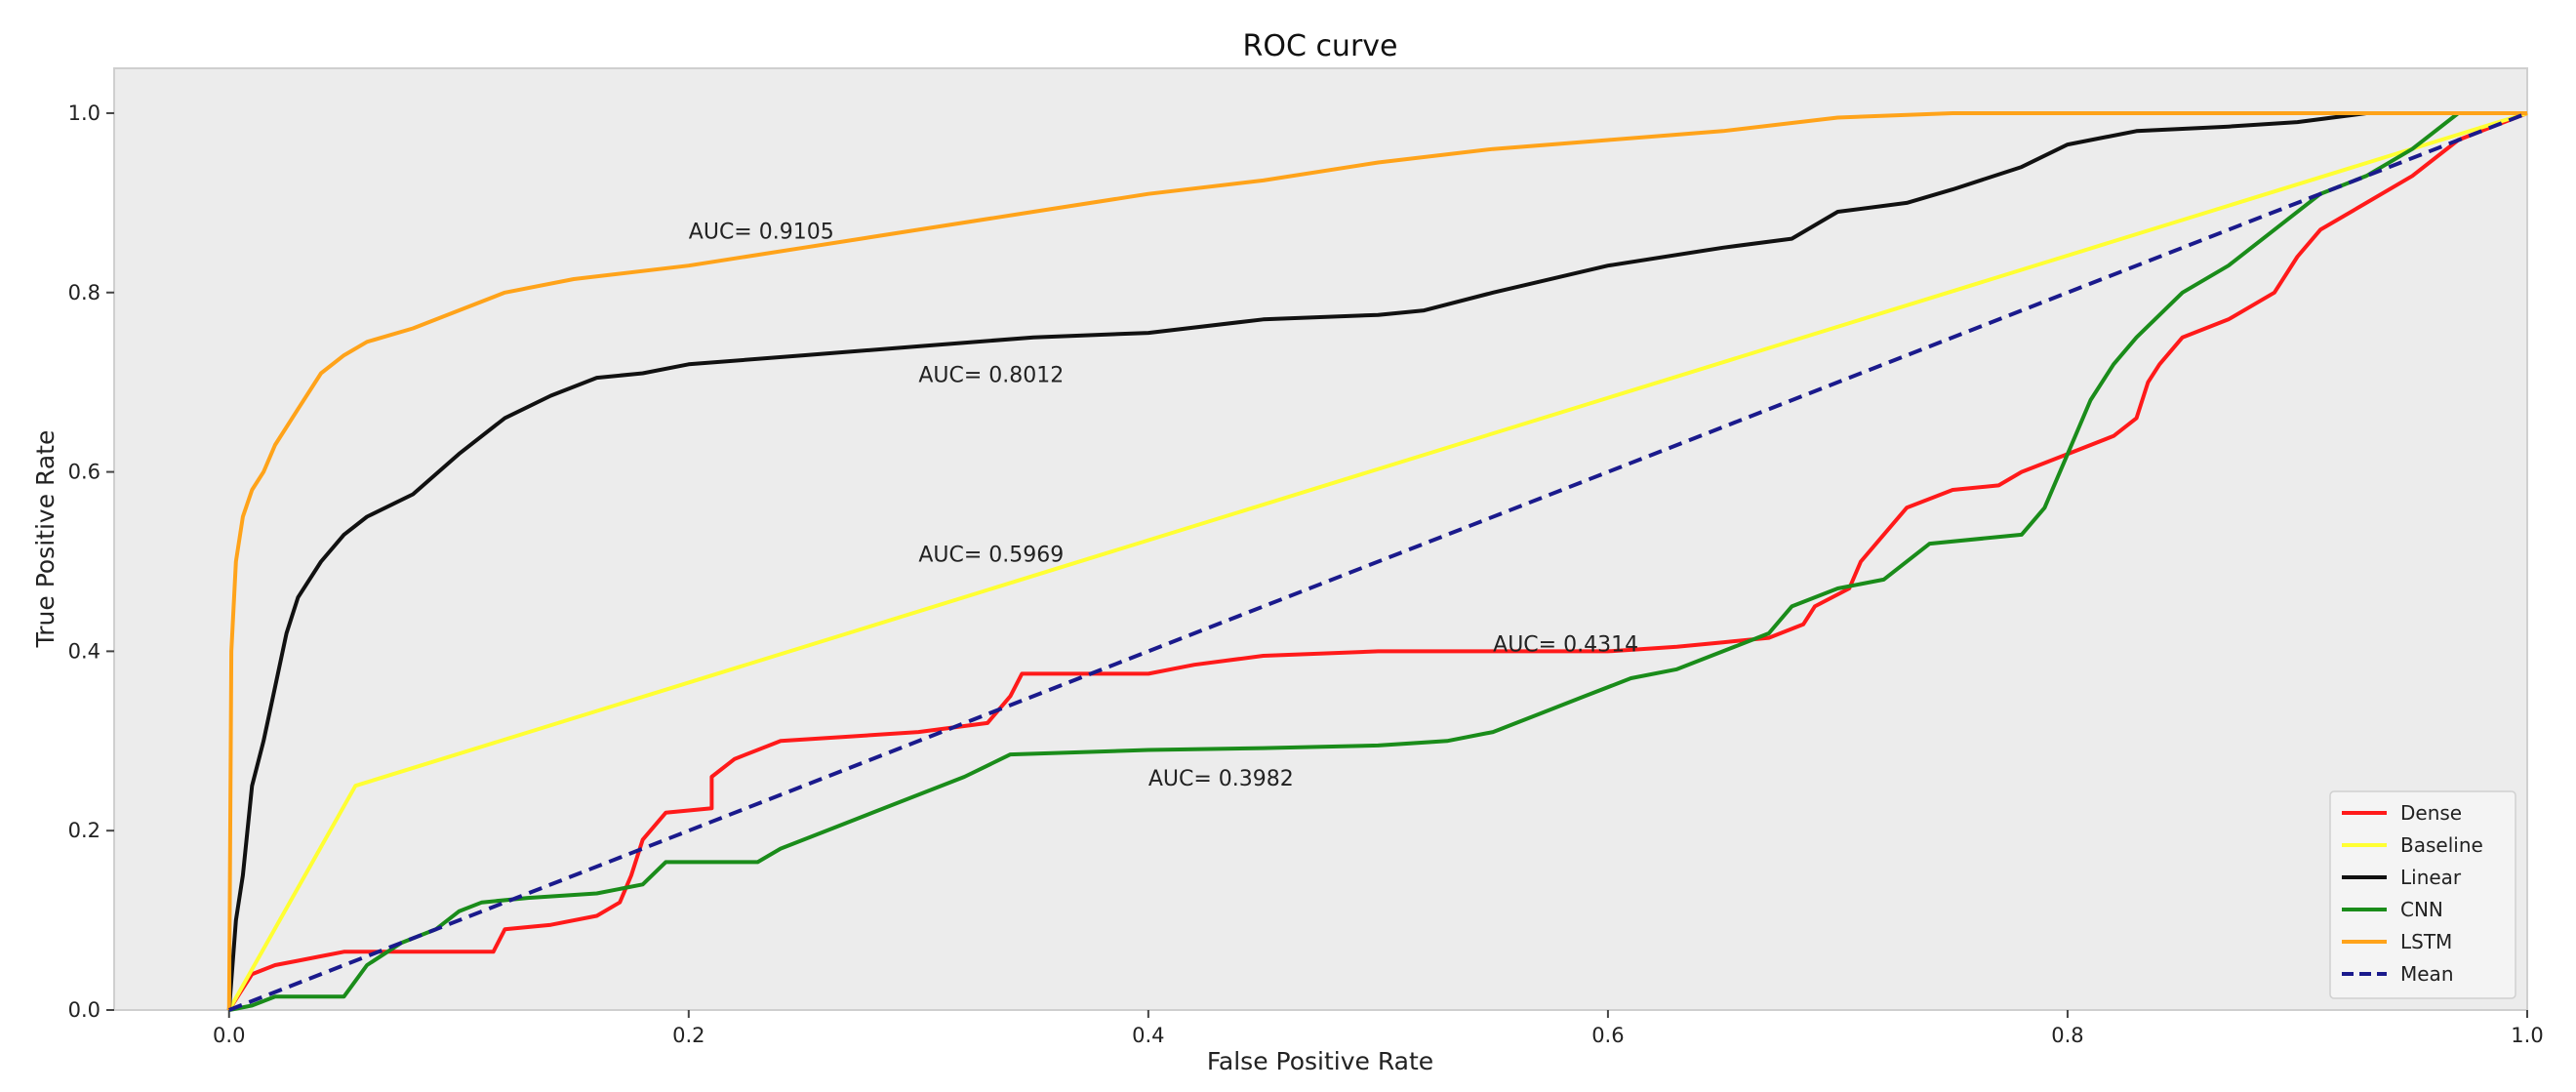 This screenshot has height=1092, width=2576. Describe the element at coordinates (2426, 941) in the screenshot. I see `legend-label-lstm: LSTM` at that location.